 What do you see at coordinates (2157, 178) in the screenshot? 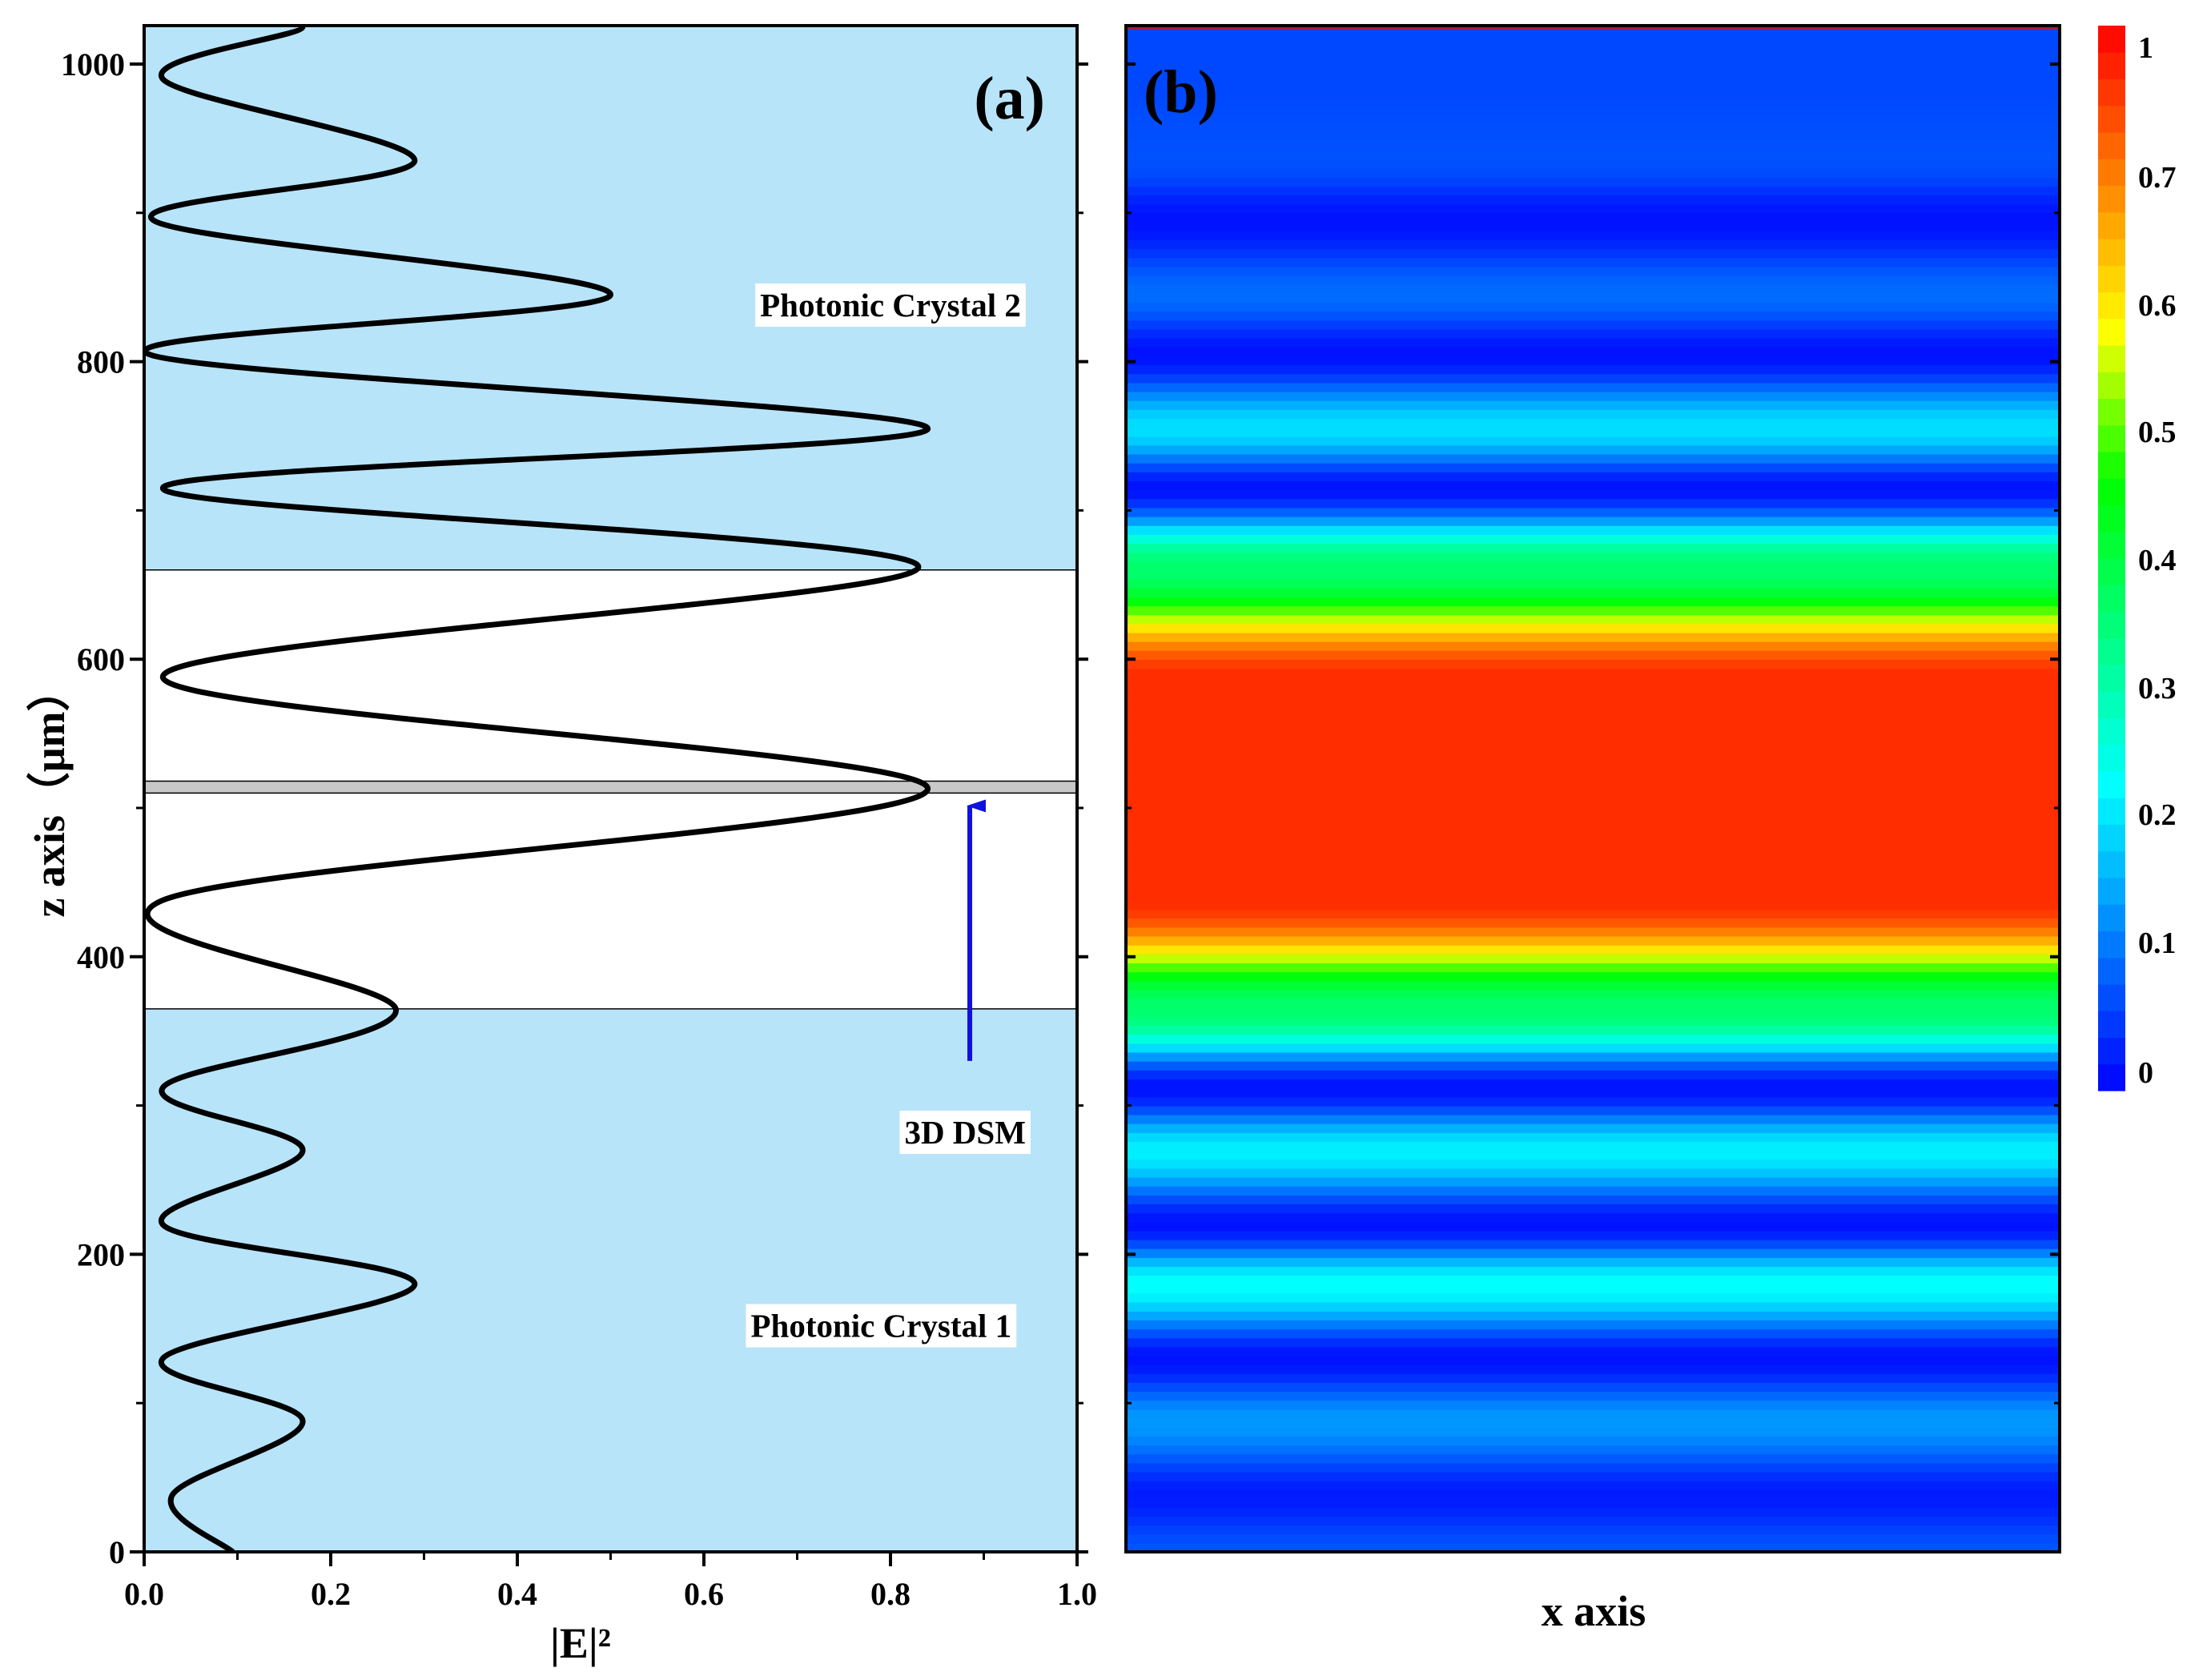
I see `colorbar-tick-label: 0.7` at bounding box center [2157, 178].